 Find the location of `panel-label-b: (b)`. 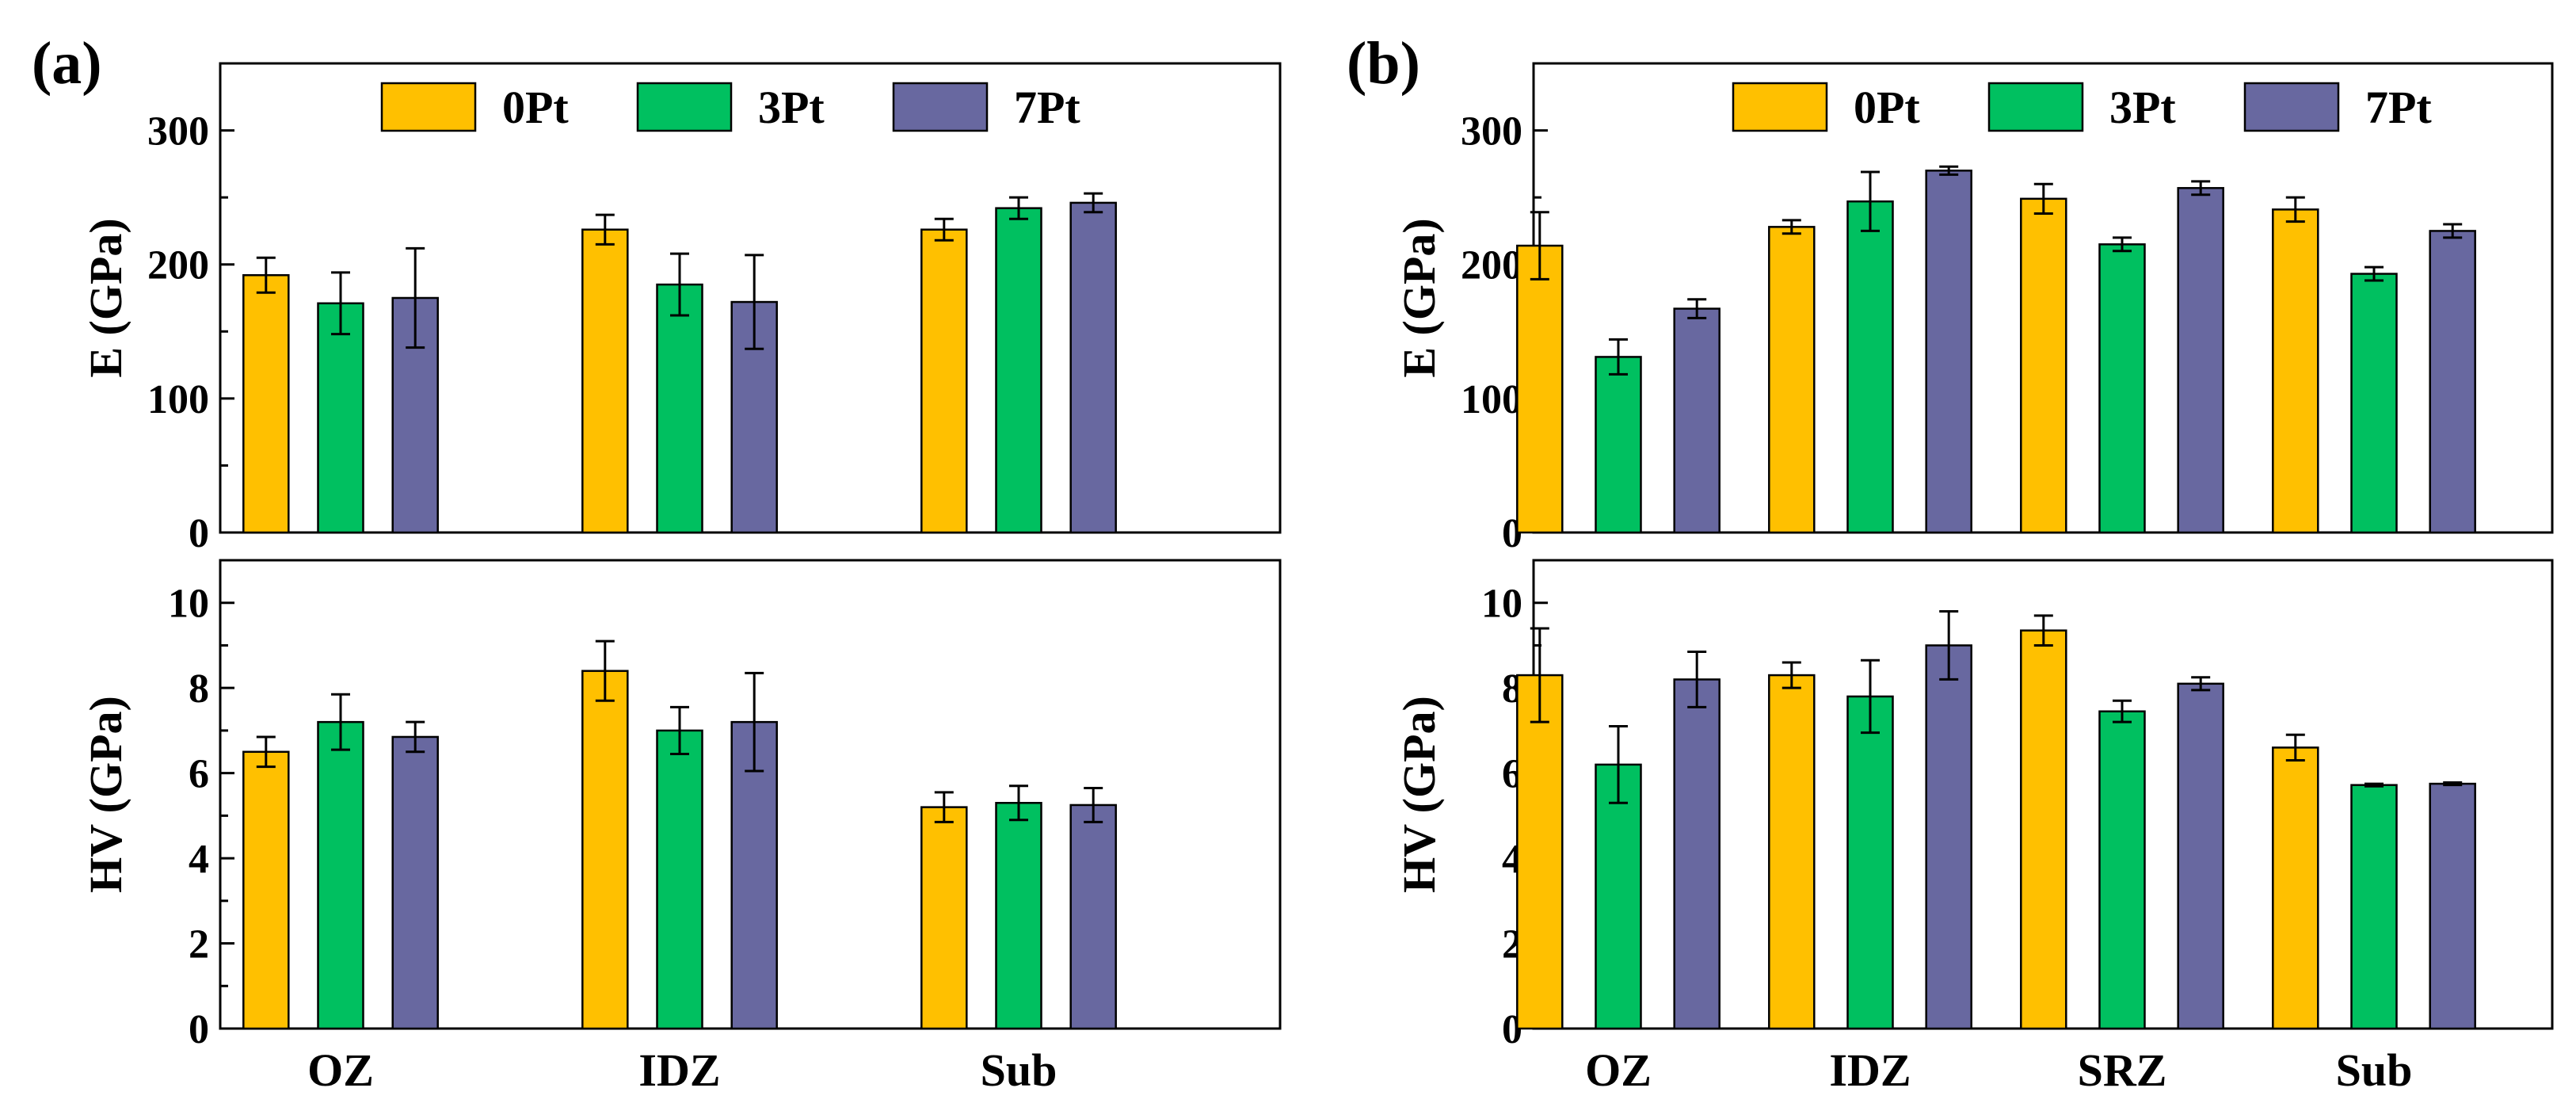

panel-label-b: (b) is located at coordinates (1384, 63).